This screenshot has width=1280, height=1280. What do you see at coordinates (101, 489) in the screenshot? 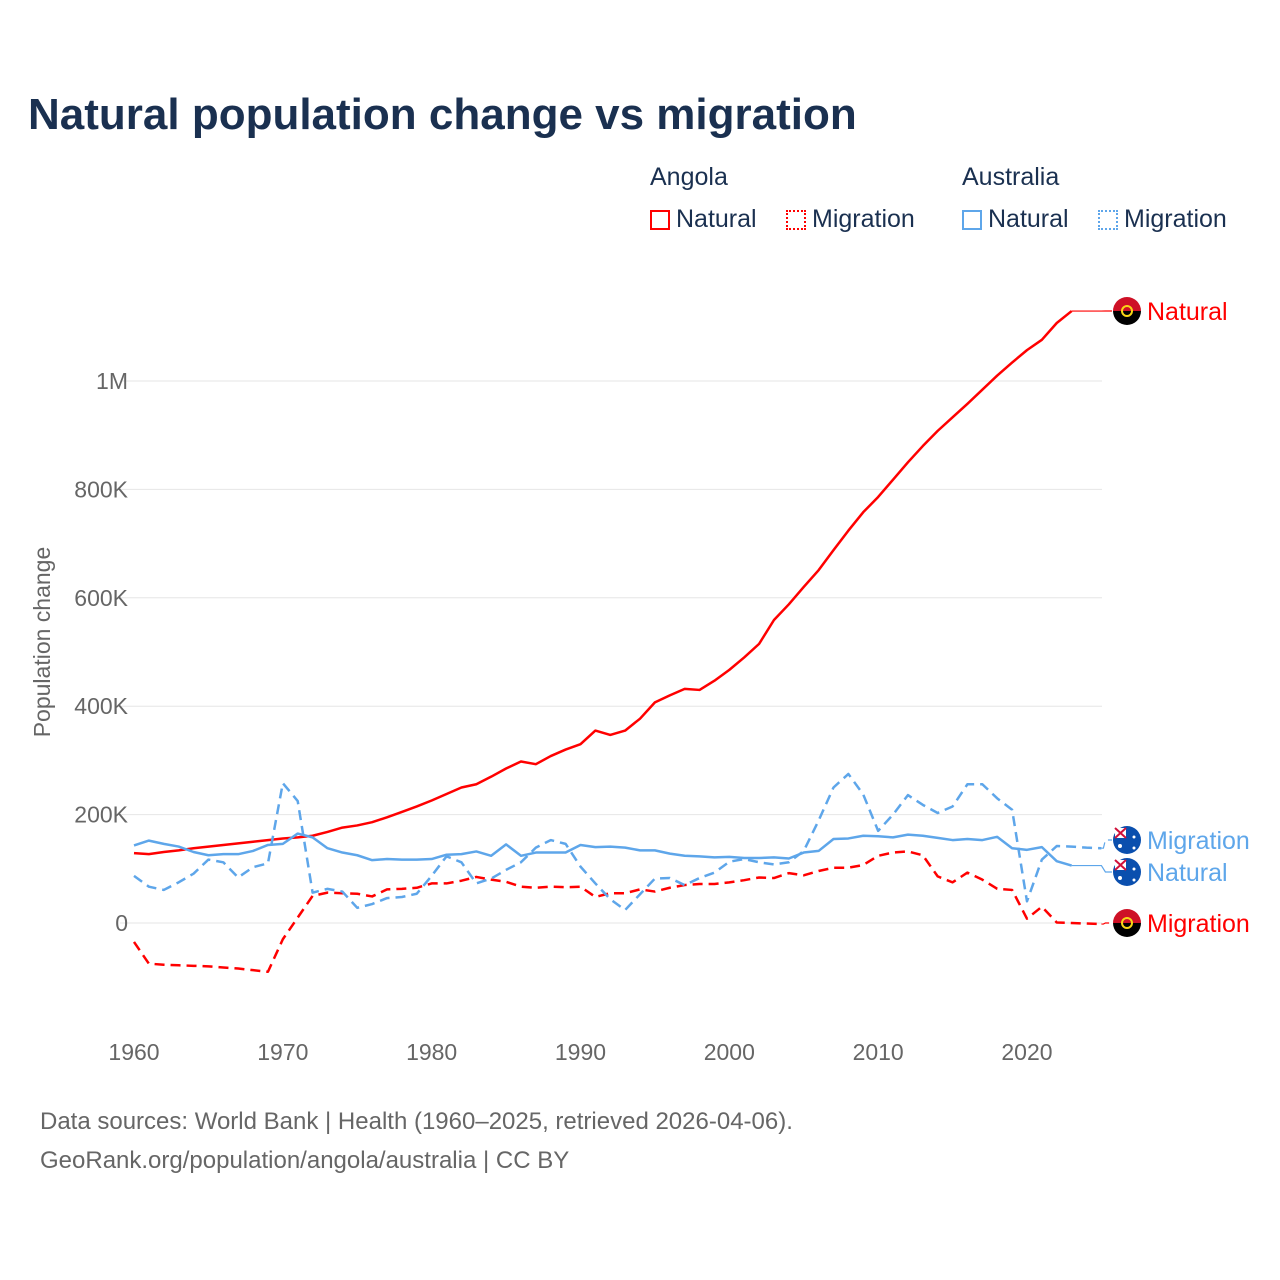
I see `y-tick-label: 800K` at bounding box center [101, 489].